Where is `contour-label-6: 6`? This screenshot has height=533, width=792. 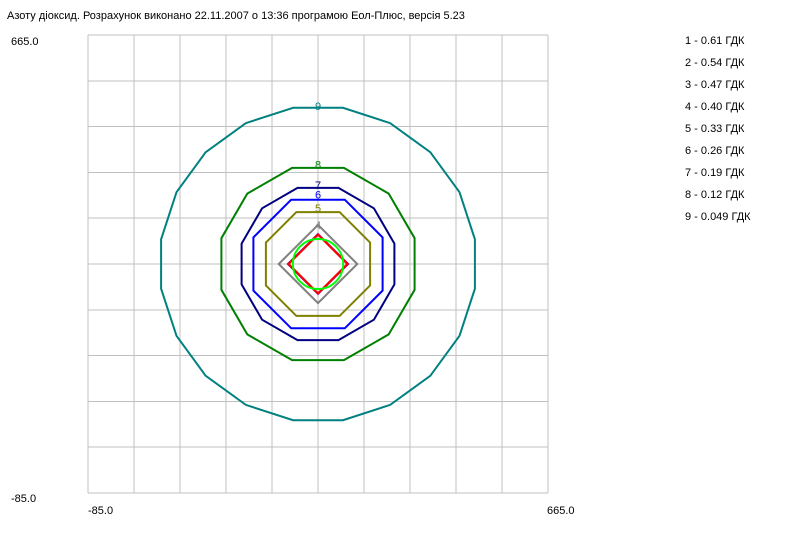 contour-label-6: 6 is located at coordinates (318, 195).